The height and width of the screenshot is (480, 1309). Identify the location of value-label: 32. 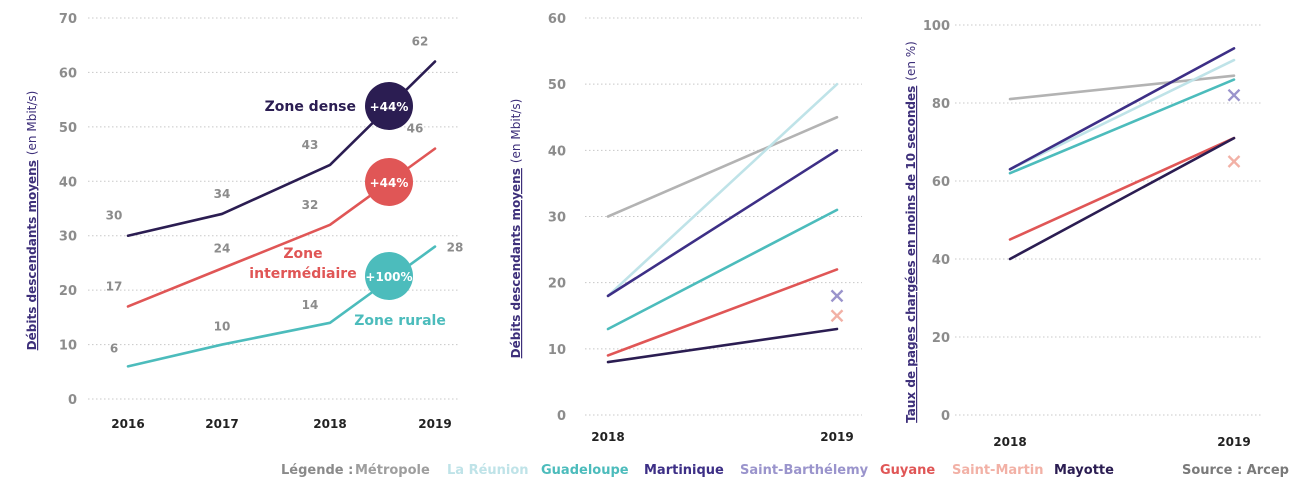
(310, 205).